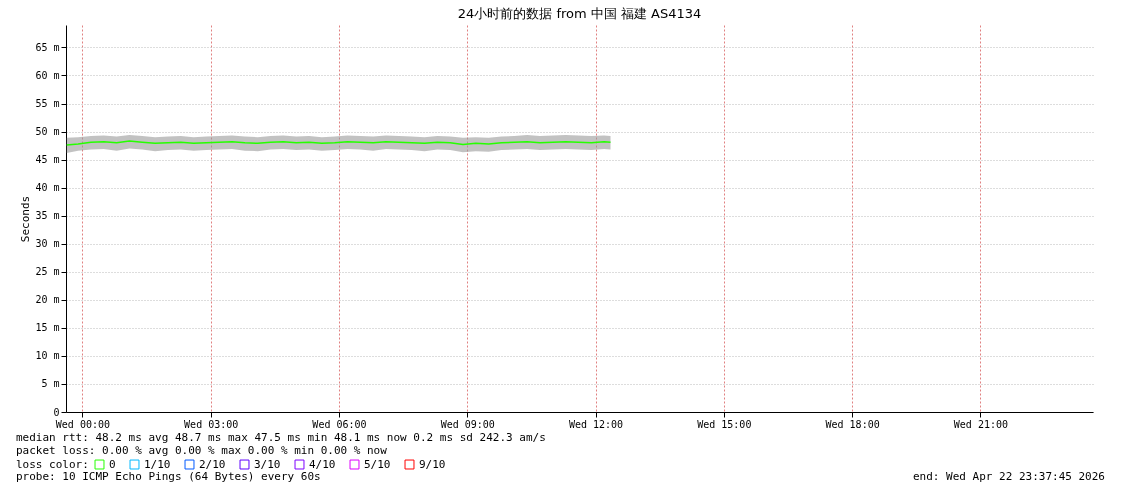  Describe the element at coordinates (339, 424) in the screenshot. I see `x-tick-label: Wed 06:00` at that location.